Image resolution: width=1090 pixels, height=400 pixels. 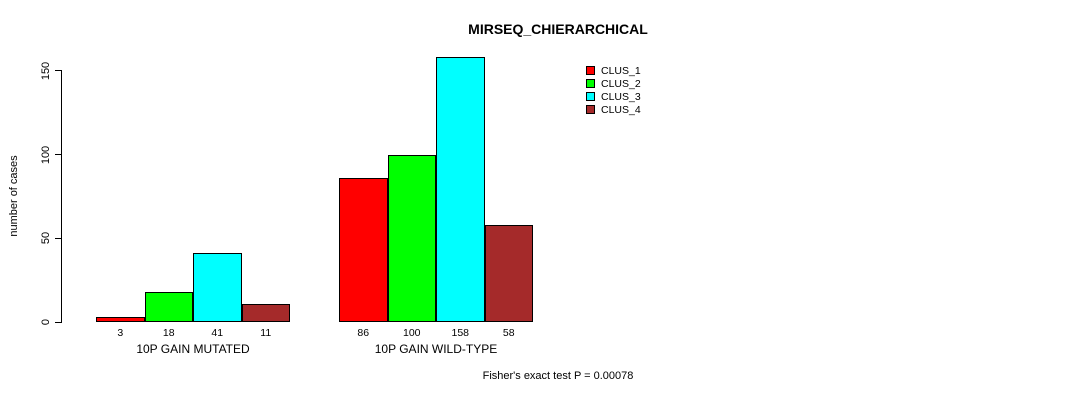 What do you see at coordinates (168, 306) in the screenshot?
I see `bar-clus_2-group1` at bounding box center [168, 306].